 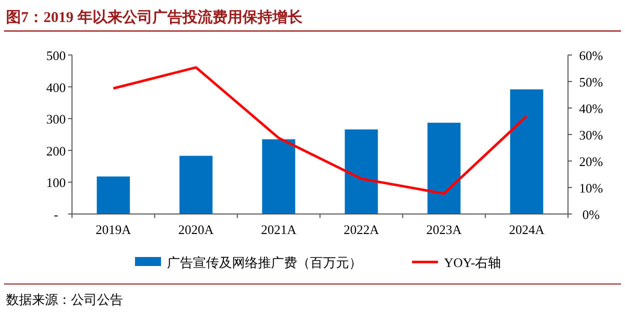 I want to click on y-tick-label: 100, so click(x=56, y=182).